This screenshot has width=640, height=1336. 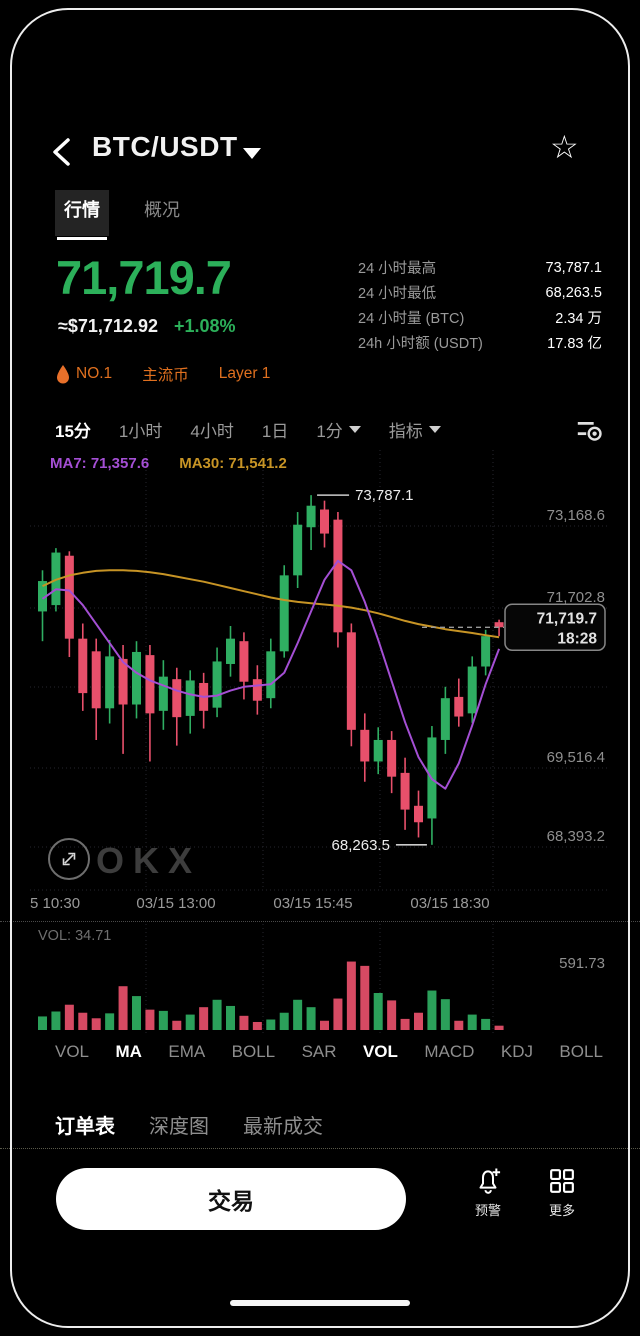 I want to click on stat-label: 24 小时最高, so click(x=397, y=269).